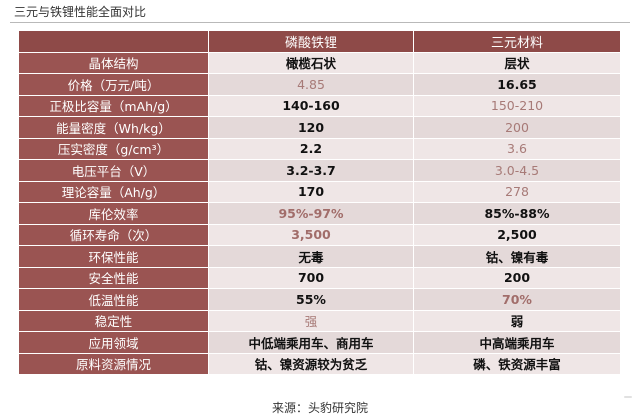  I want to click on table-row: 晶体结构 橄榄石状 层状, so click(319, 62).